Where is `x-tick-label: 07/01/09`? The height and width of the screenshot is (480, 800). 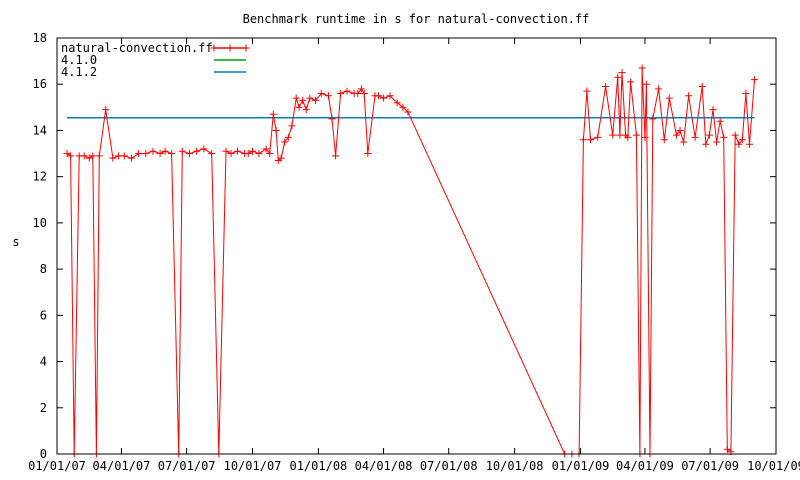 x-tick-label: 07/01/09 is located at coordinates (710, 466).